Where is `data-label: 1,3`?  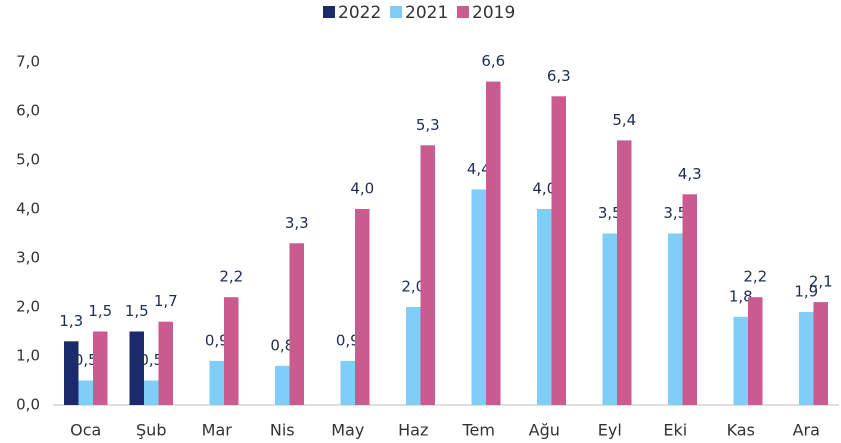 data-label: 1,3 is located at coordinates (71, 321).